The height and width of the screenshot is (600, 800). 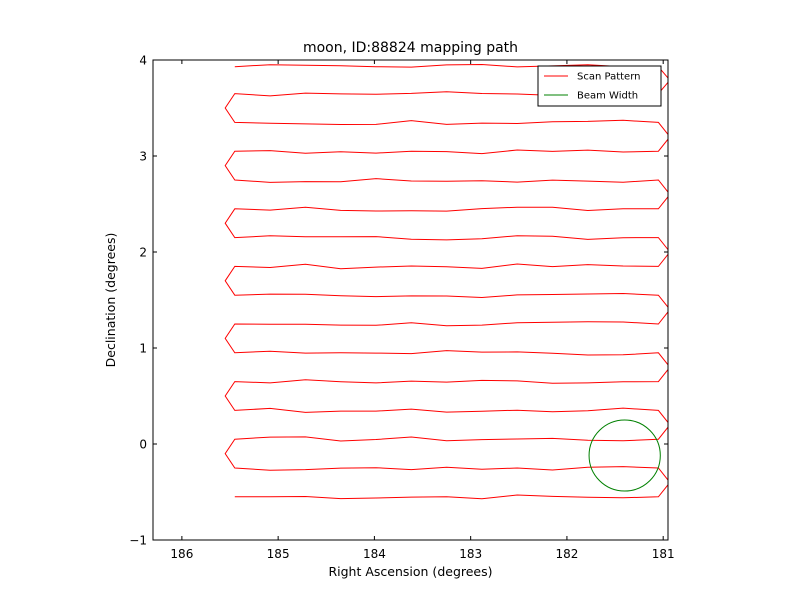 What do you see at coordinates (143, 253) in the screenshot?
I see `y-tick-label: 2` at bounding box center [143, 253].